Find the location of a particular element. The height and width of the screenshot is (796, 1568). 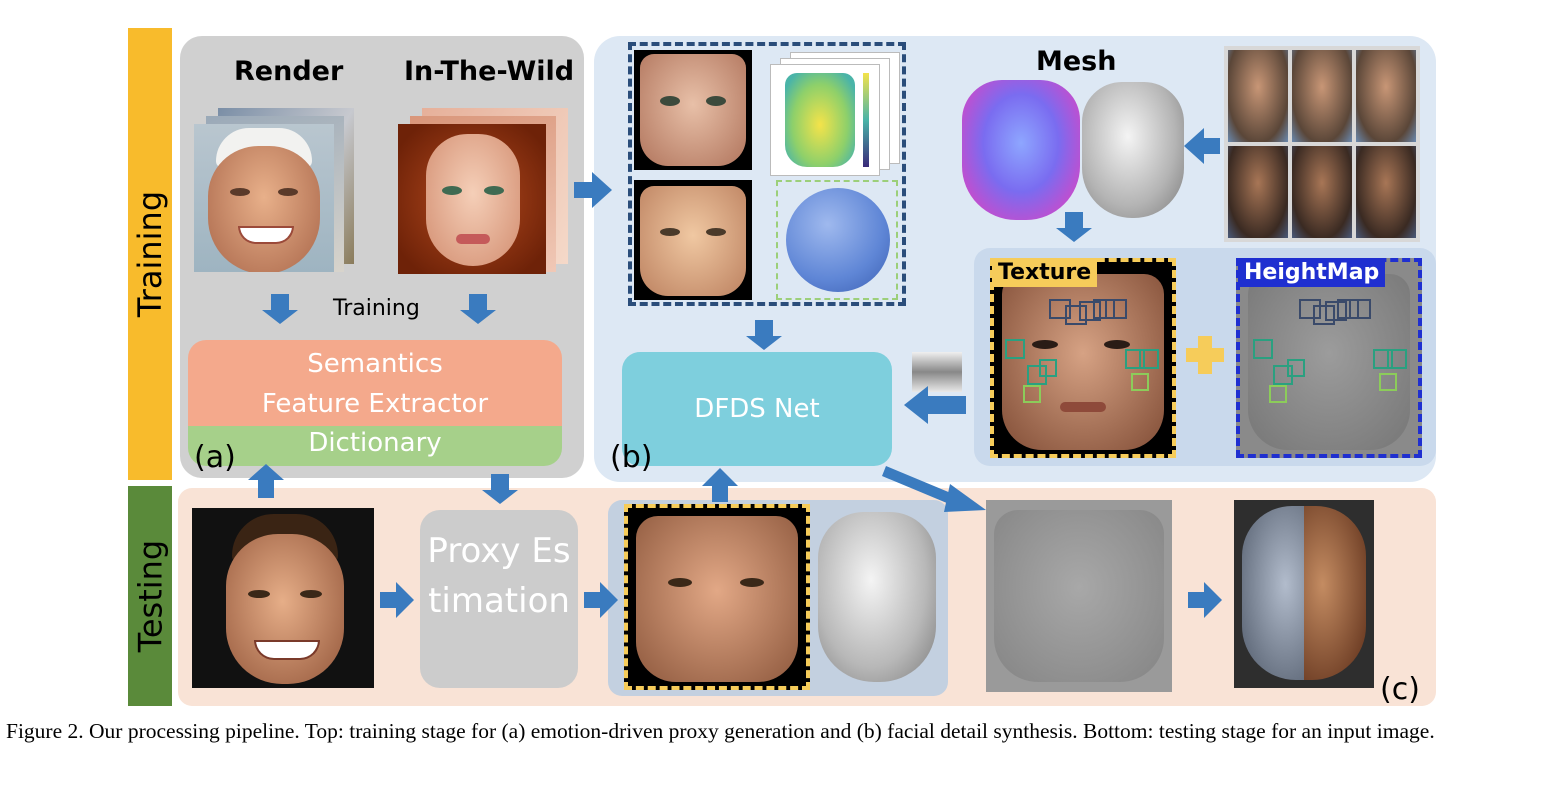

photos-to-mesh-arrow is located at coordinates (1202, 146).